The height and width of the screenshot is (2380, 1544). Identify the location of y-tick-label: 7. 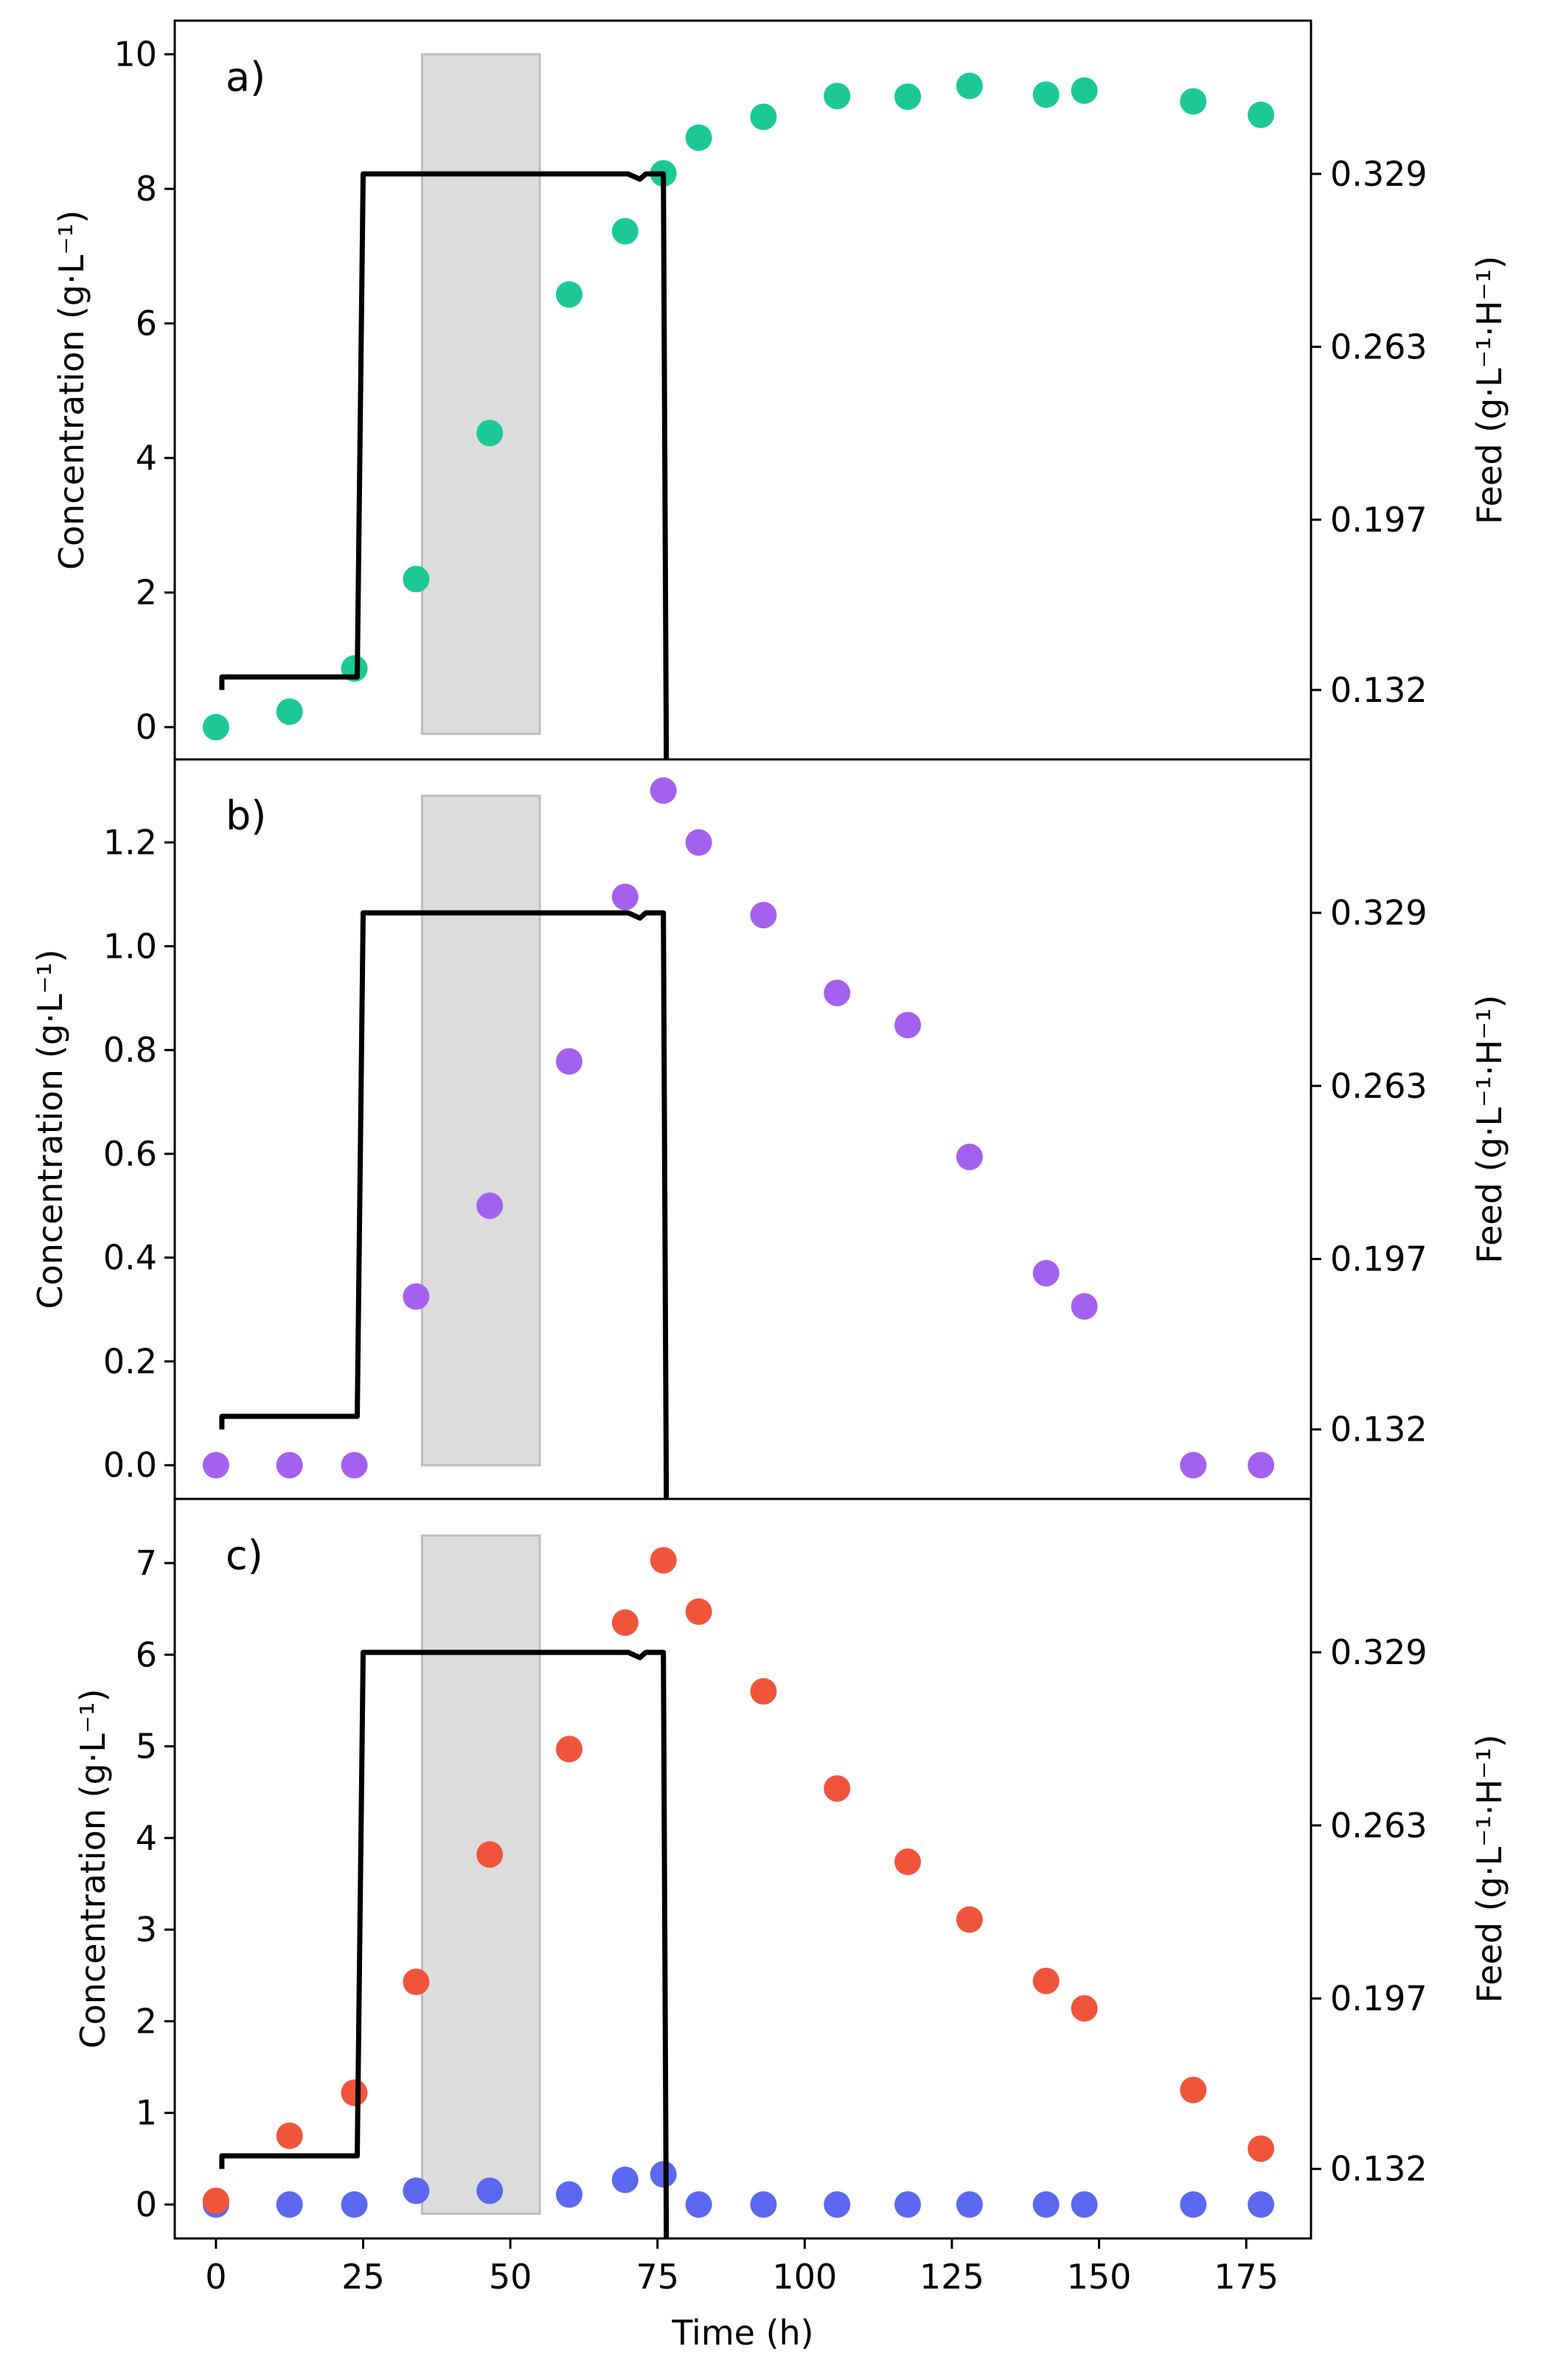
(146, 1563).